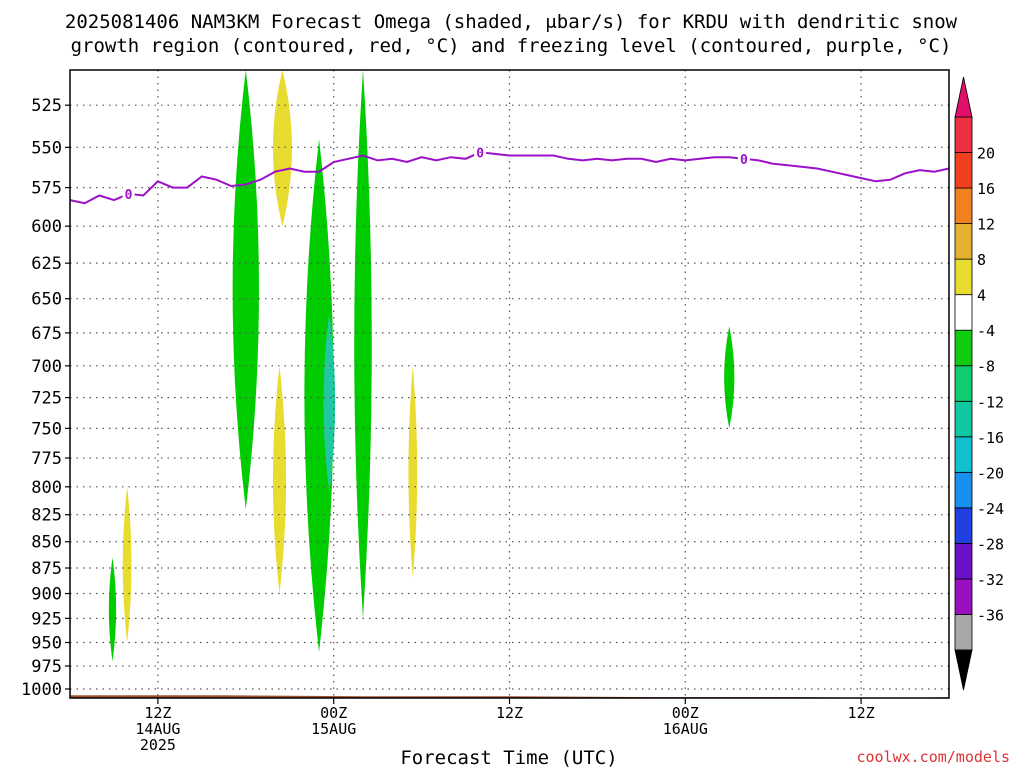  I want to click on y-tick-label: 875, so click(46, 569).